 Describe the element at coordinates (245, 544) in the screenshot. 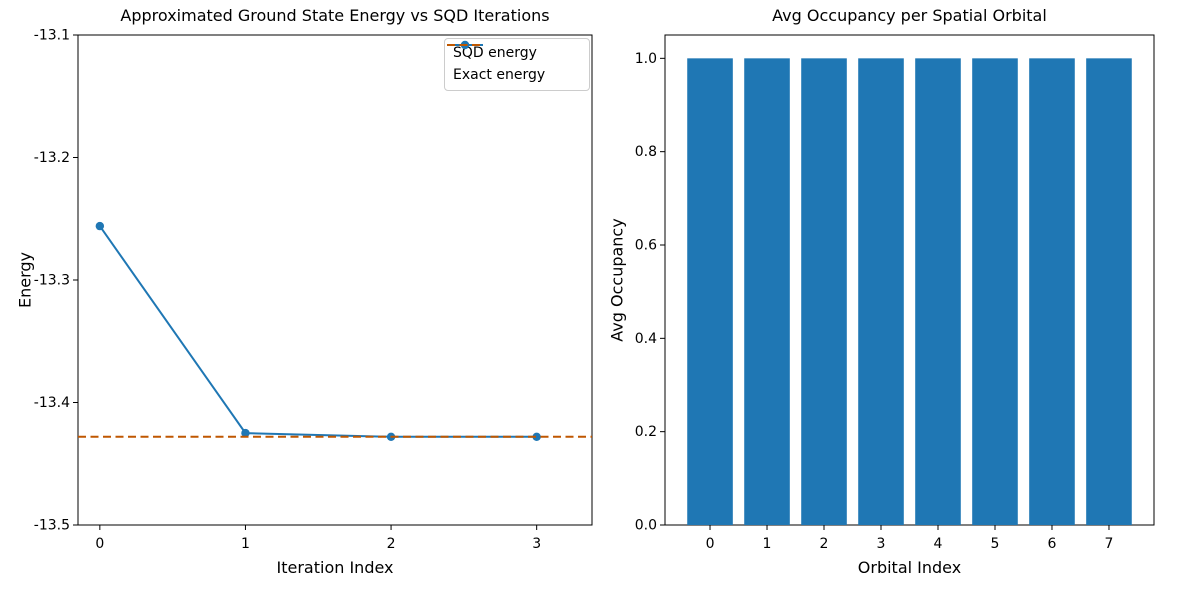

I see `energy-chart-xtick-label: 1` at that location.